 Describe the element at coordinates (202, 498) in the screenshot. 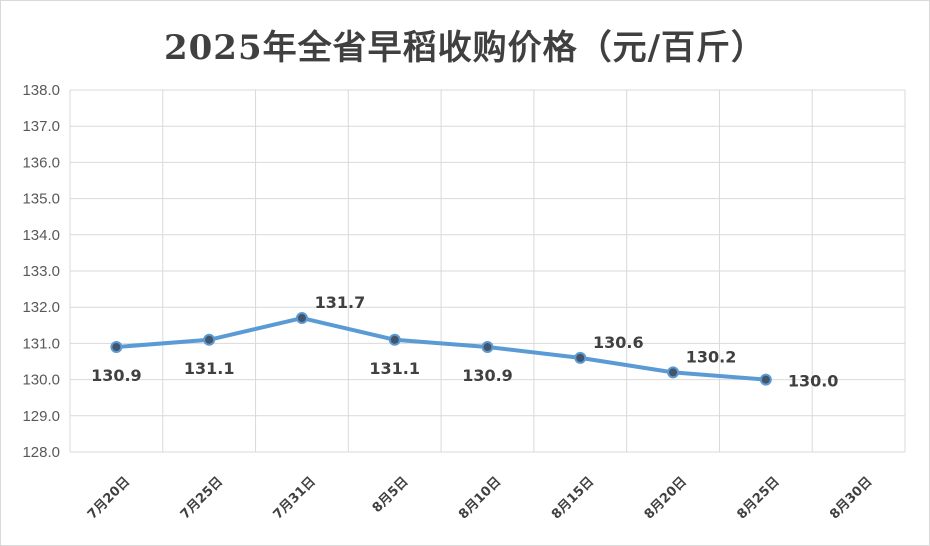

I see `x-tick-label: 7月25日` at that location.